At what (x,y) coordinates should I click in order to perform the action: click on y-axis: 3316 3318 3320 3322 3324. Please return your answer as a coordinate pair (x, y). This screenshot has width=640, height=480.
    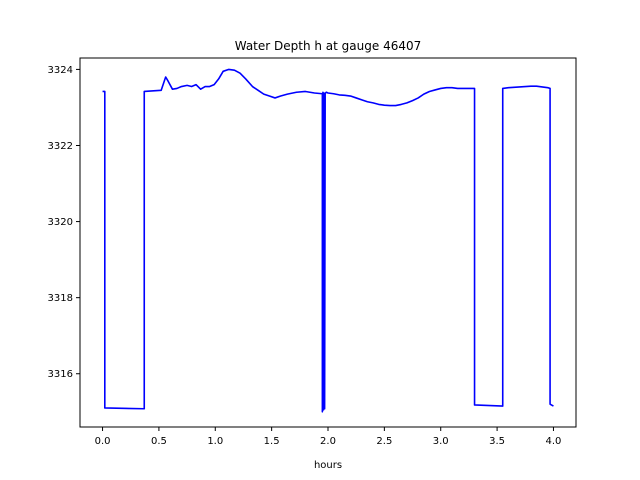
    Looking at the image, I should click on (64, 222).